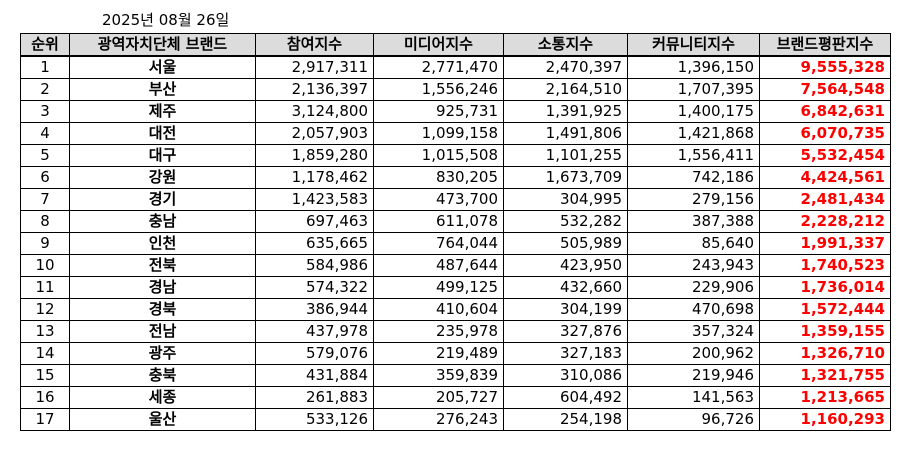  What do you see at coordinates (438, 397) in the screenshot?
I see `media-cell: 205,727` at bounding box center [438, 397].